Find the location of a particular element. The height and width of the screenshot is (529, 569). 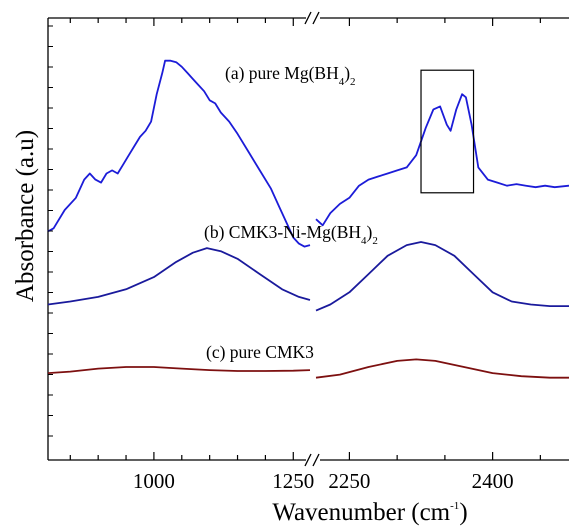

highlight-box-layer is located at coordinates (447, 131).